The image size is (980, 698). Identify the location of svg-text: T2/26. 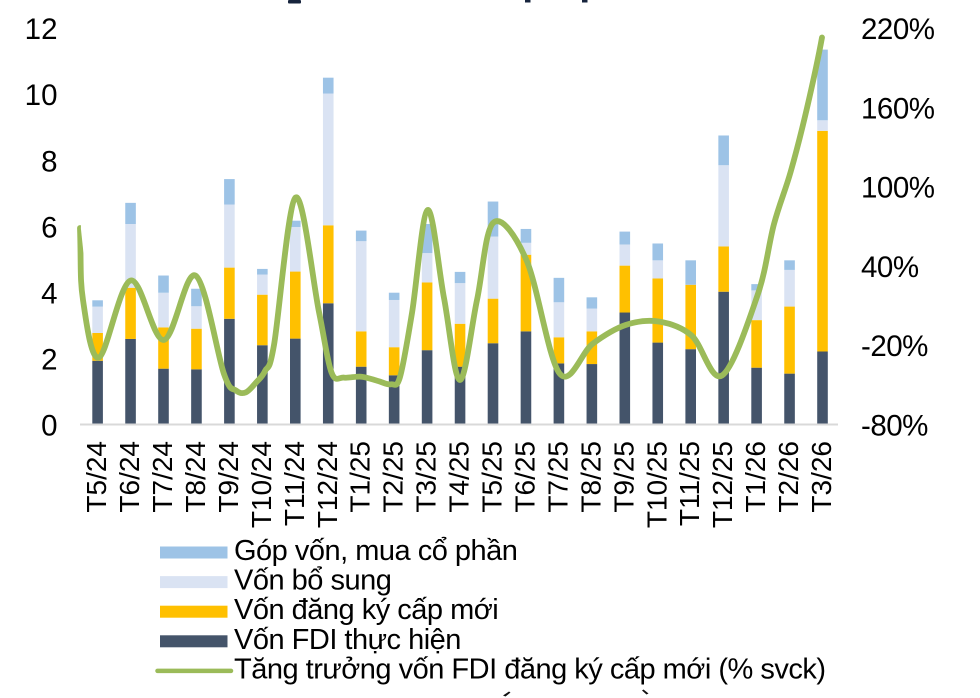
(788, 477).